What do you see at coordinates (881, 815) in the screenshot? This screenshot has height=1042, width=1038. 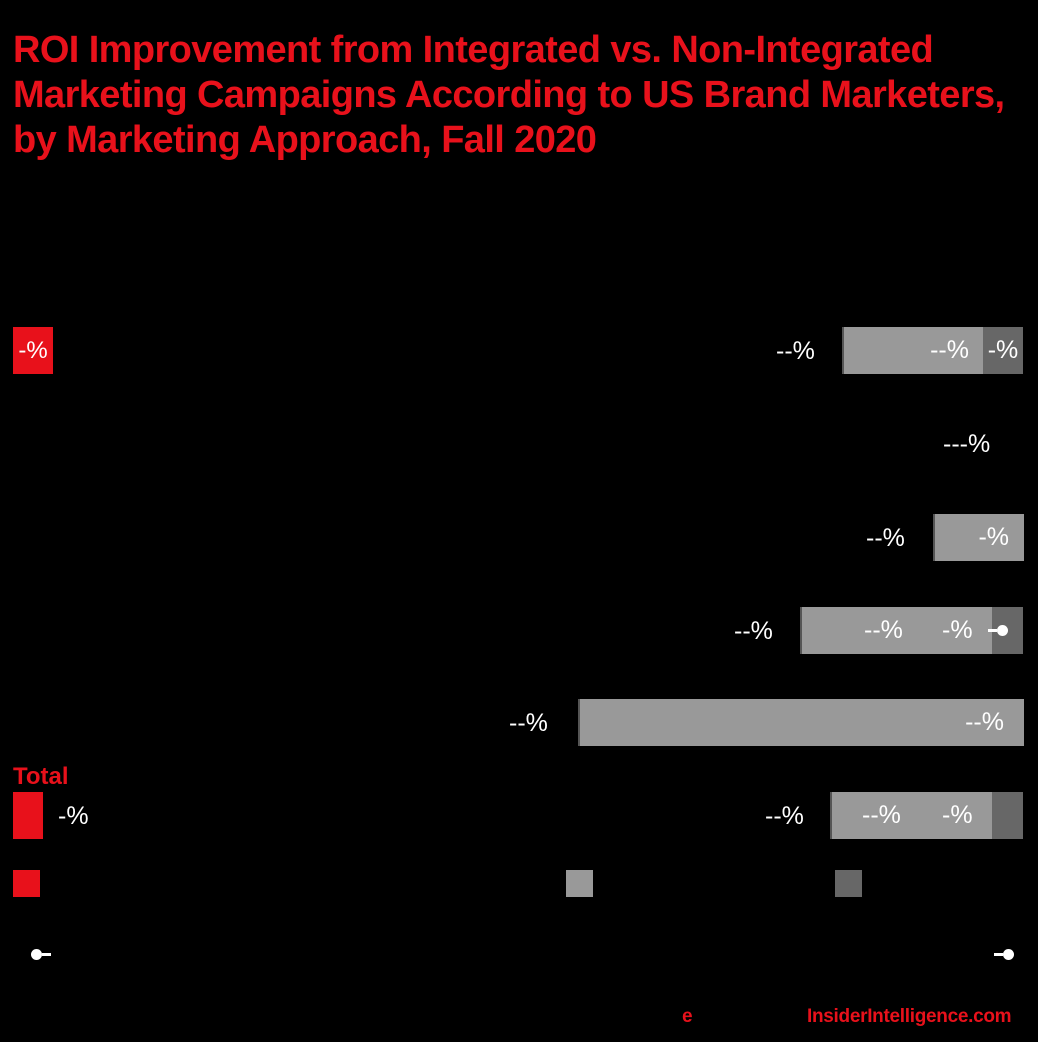 I see `total-light-label-a: --%` at bounding box center [881, 815].